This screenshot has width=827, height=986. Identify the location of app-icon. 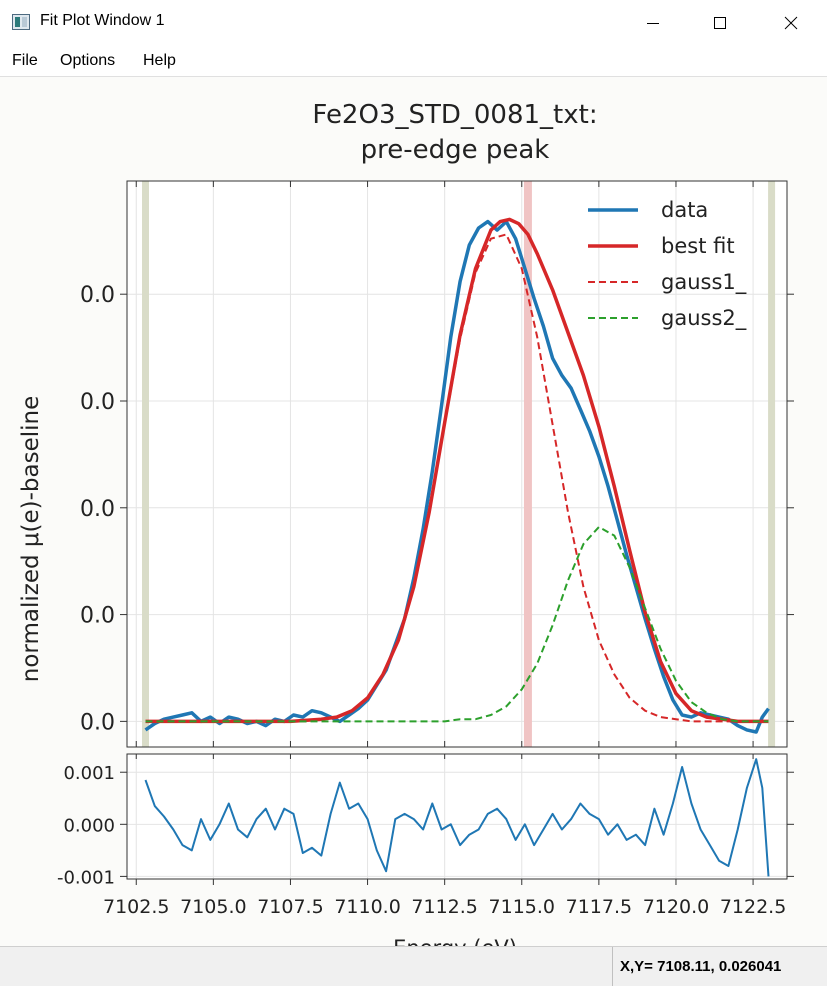
(21, 22).